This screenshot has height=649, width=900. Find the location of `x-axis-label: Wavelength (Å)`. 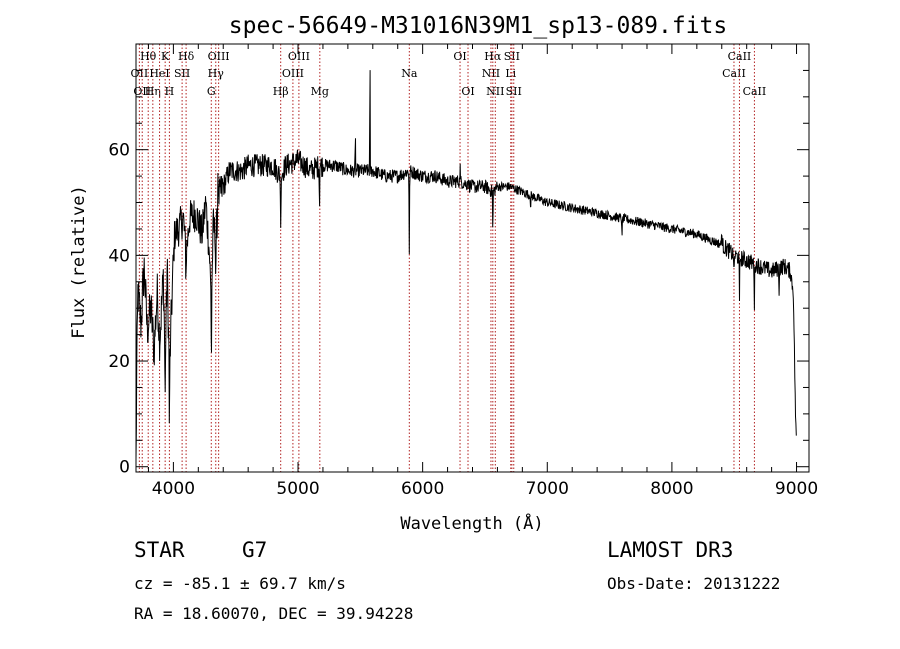

x-axis-label: Wavelength (Å) is located at coordinates (471, 523).